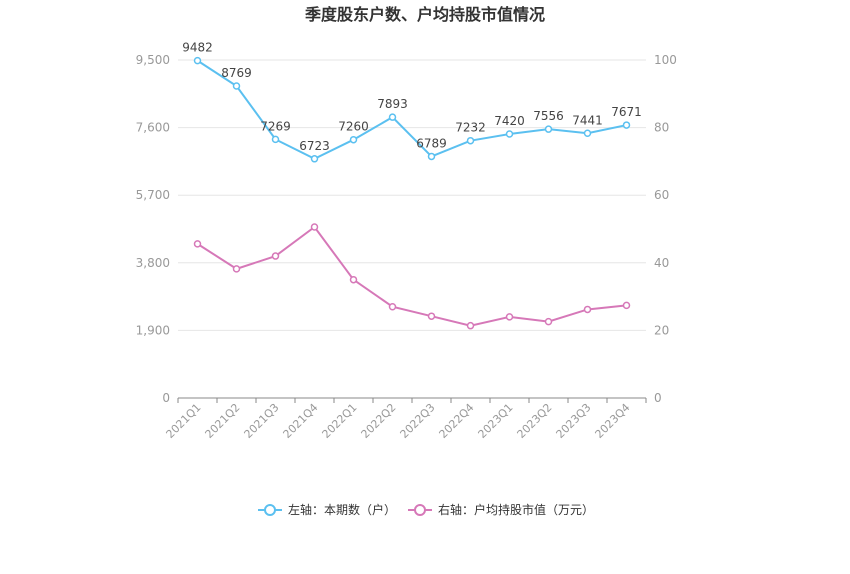 The width and height of the screenshot is (850, 574). Describe the element at coordinates (197, 48) in the screenshot. I see `data-label: 9482` at that location.